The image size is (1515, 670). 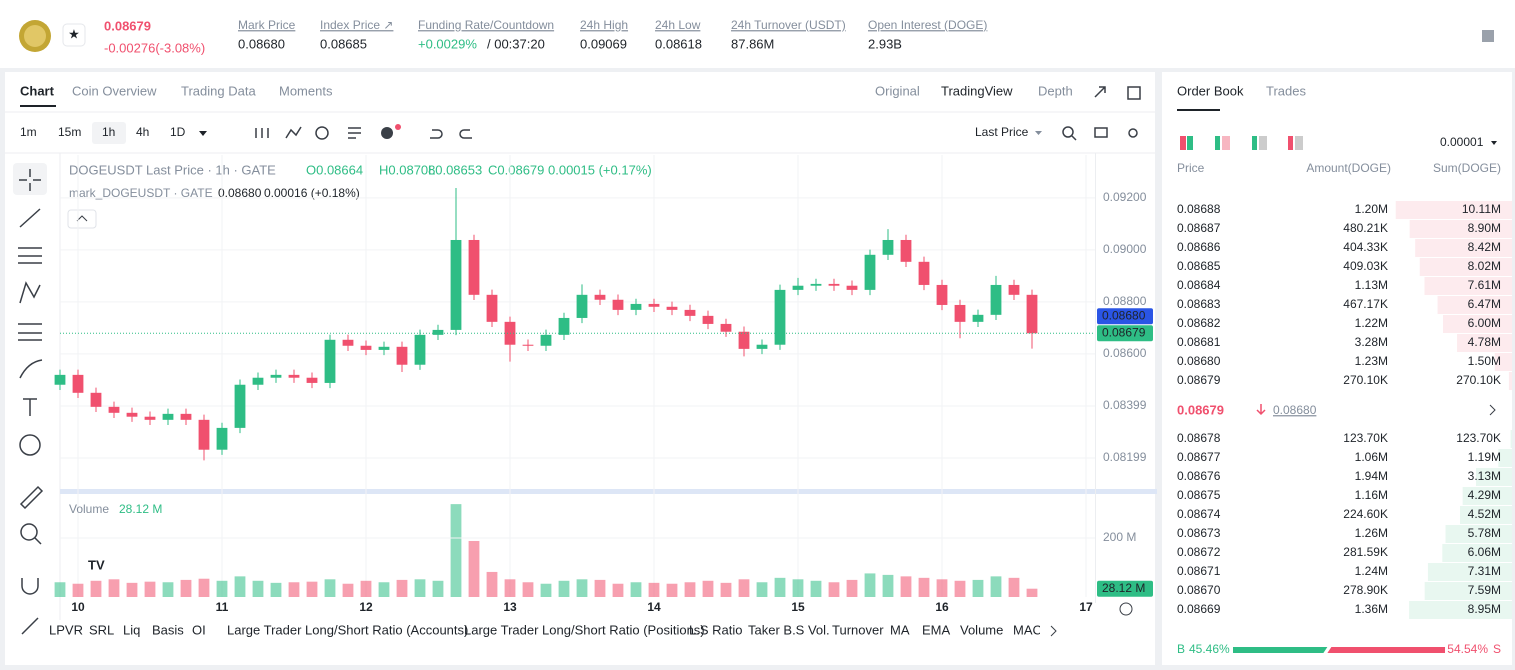 What do you see at coordinates (654, 607) in the screenshot?
I see `x-tick-label: 14` at bounding box center [654, 607].